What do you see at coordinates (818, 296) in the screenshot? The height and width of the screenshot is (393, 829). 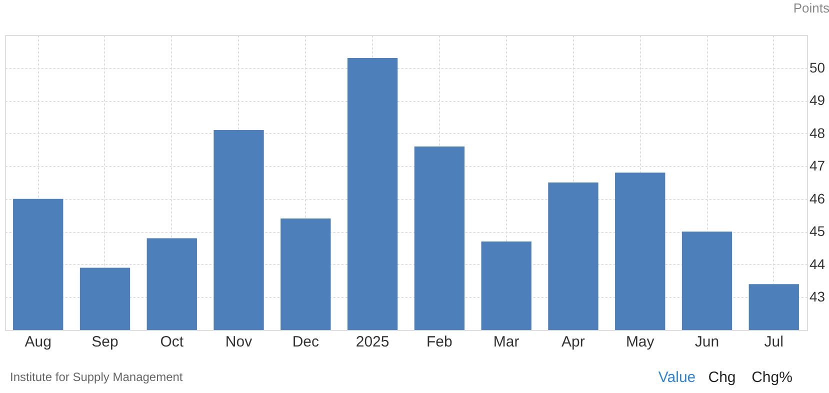 I see `y-tick-label: 43` at bounding box center [818, 296].